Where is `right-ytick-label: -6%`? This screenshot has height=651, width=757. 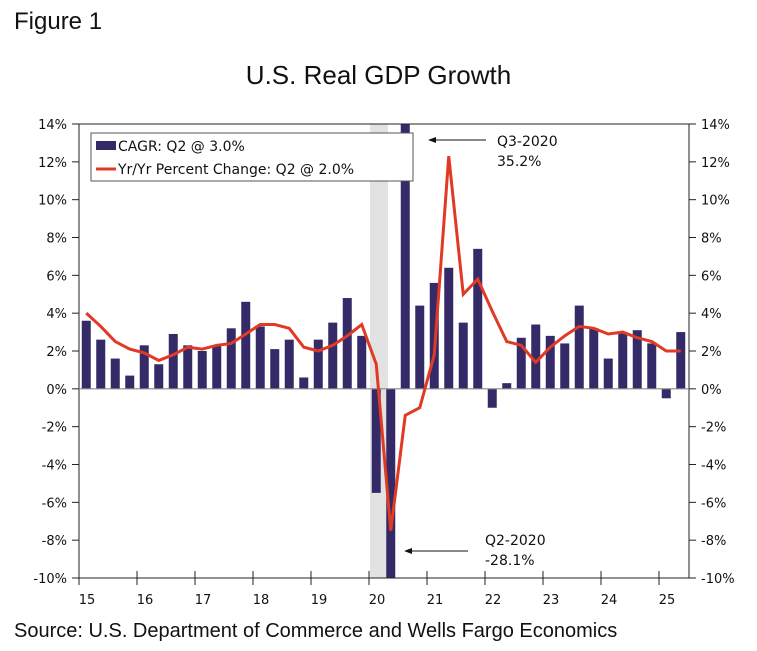
right-ytick-label: -6% is located at coordinates (713, 503).